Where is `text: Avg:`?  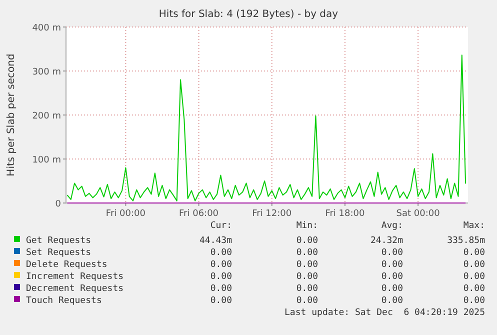 text: Avg: is located at coordinates (392, 226).